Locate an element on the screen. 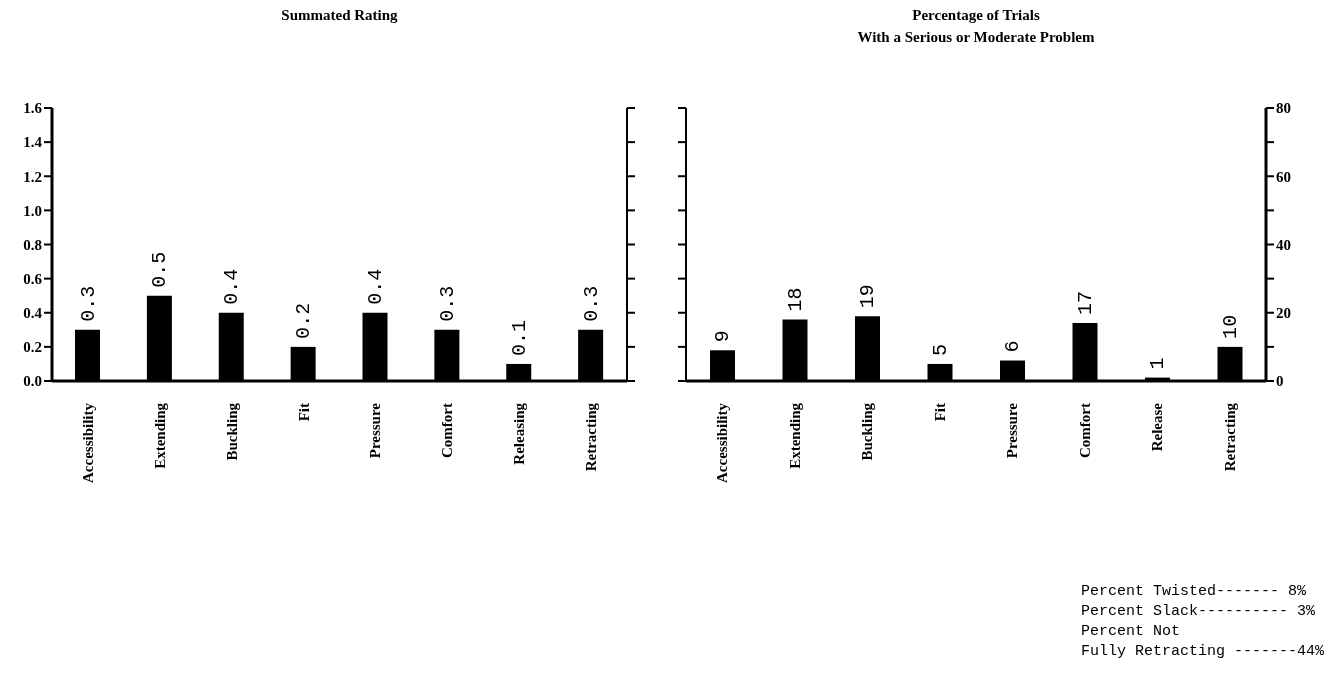 Image resolution: width=1330 pixels, height=677 pixels. y2-tick-label: 40 is located at coordinates (1283, 244).